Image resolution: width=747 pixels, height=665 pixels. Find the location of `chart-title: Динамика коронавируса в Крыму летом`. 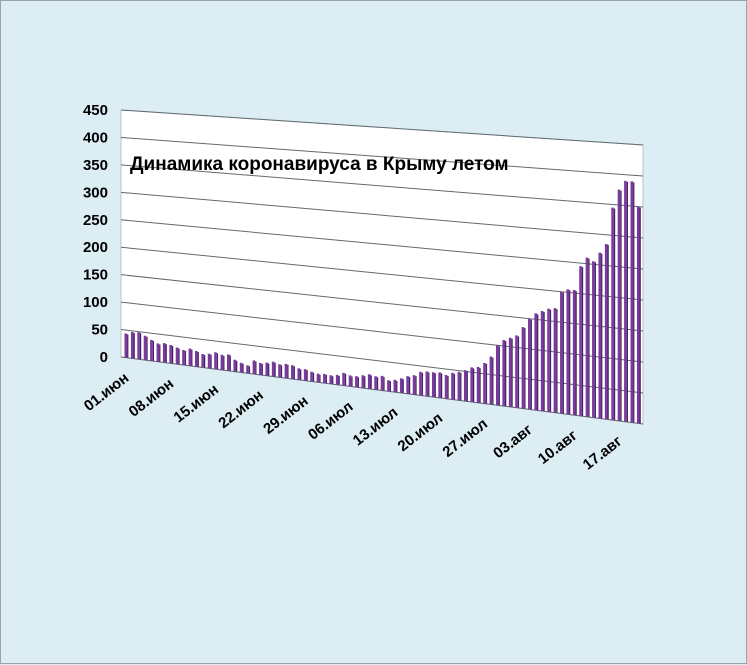

chart-title: Динамика коронавируса в Крыму летом is located at coordinates (319, 164).